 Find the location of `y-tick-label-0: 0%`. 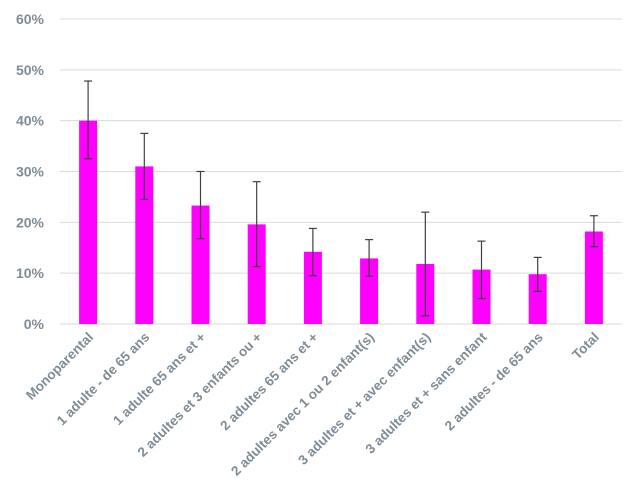

y-tick-label-0: 0% is located at coordinates (34, 324).